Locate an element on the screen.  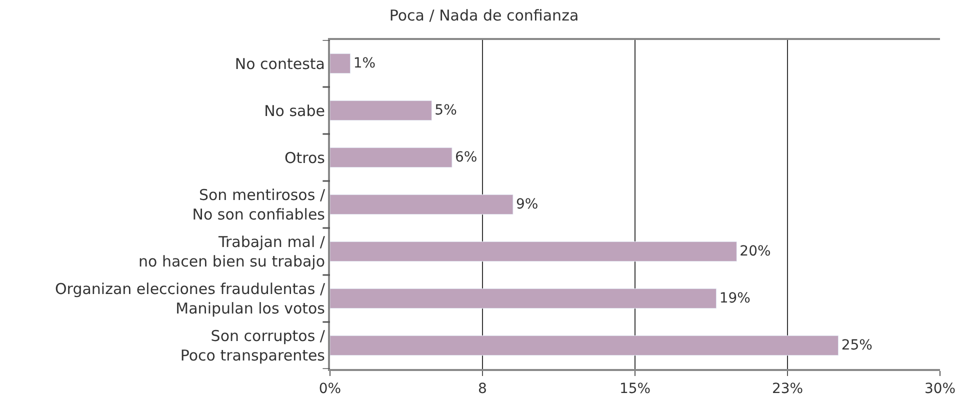
x-tick-label: 0% is located at coordinates (330, 388).